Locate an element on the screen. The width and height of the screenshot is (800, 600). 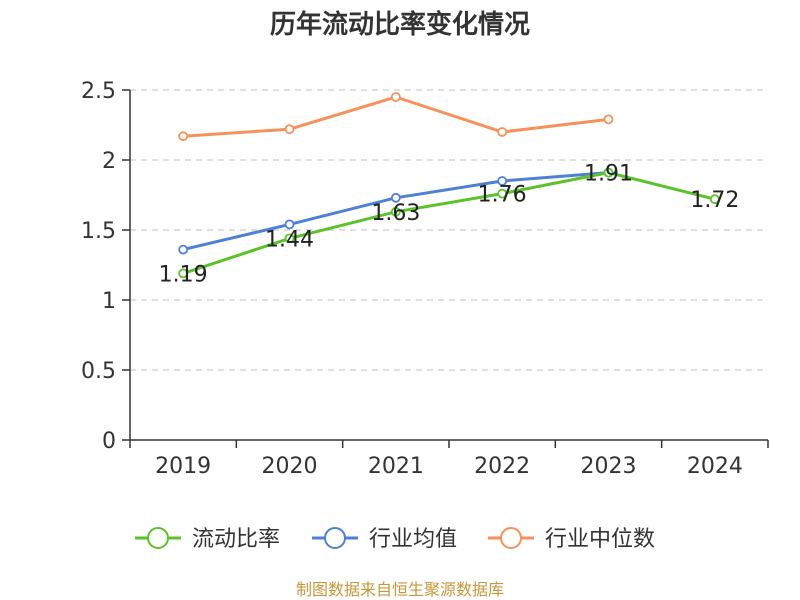
data-label: 1.44 is located at coordinates (289, 239).